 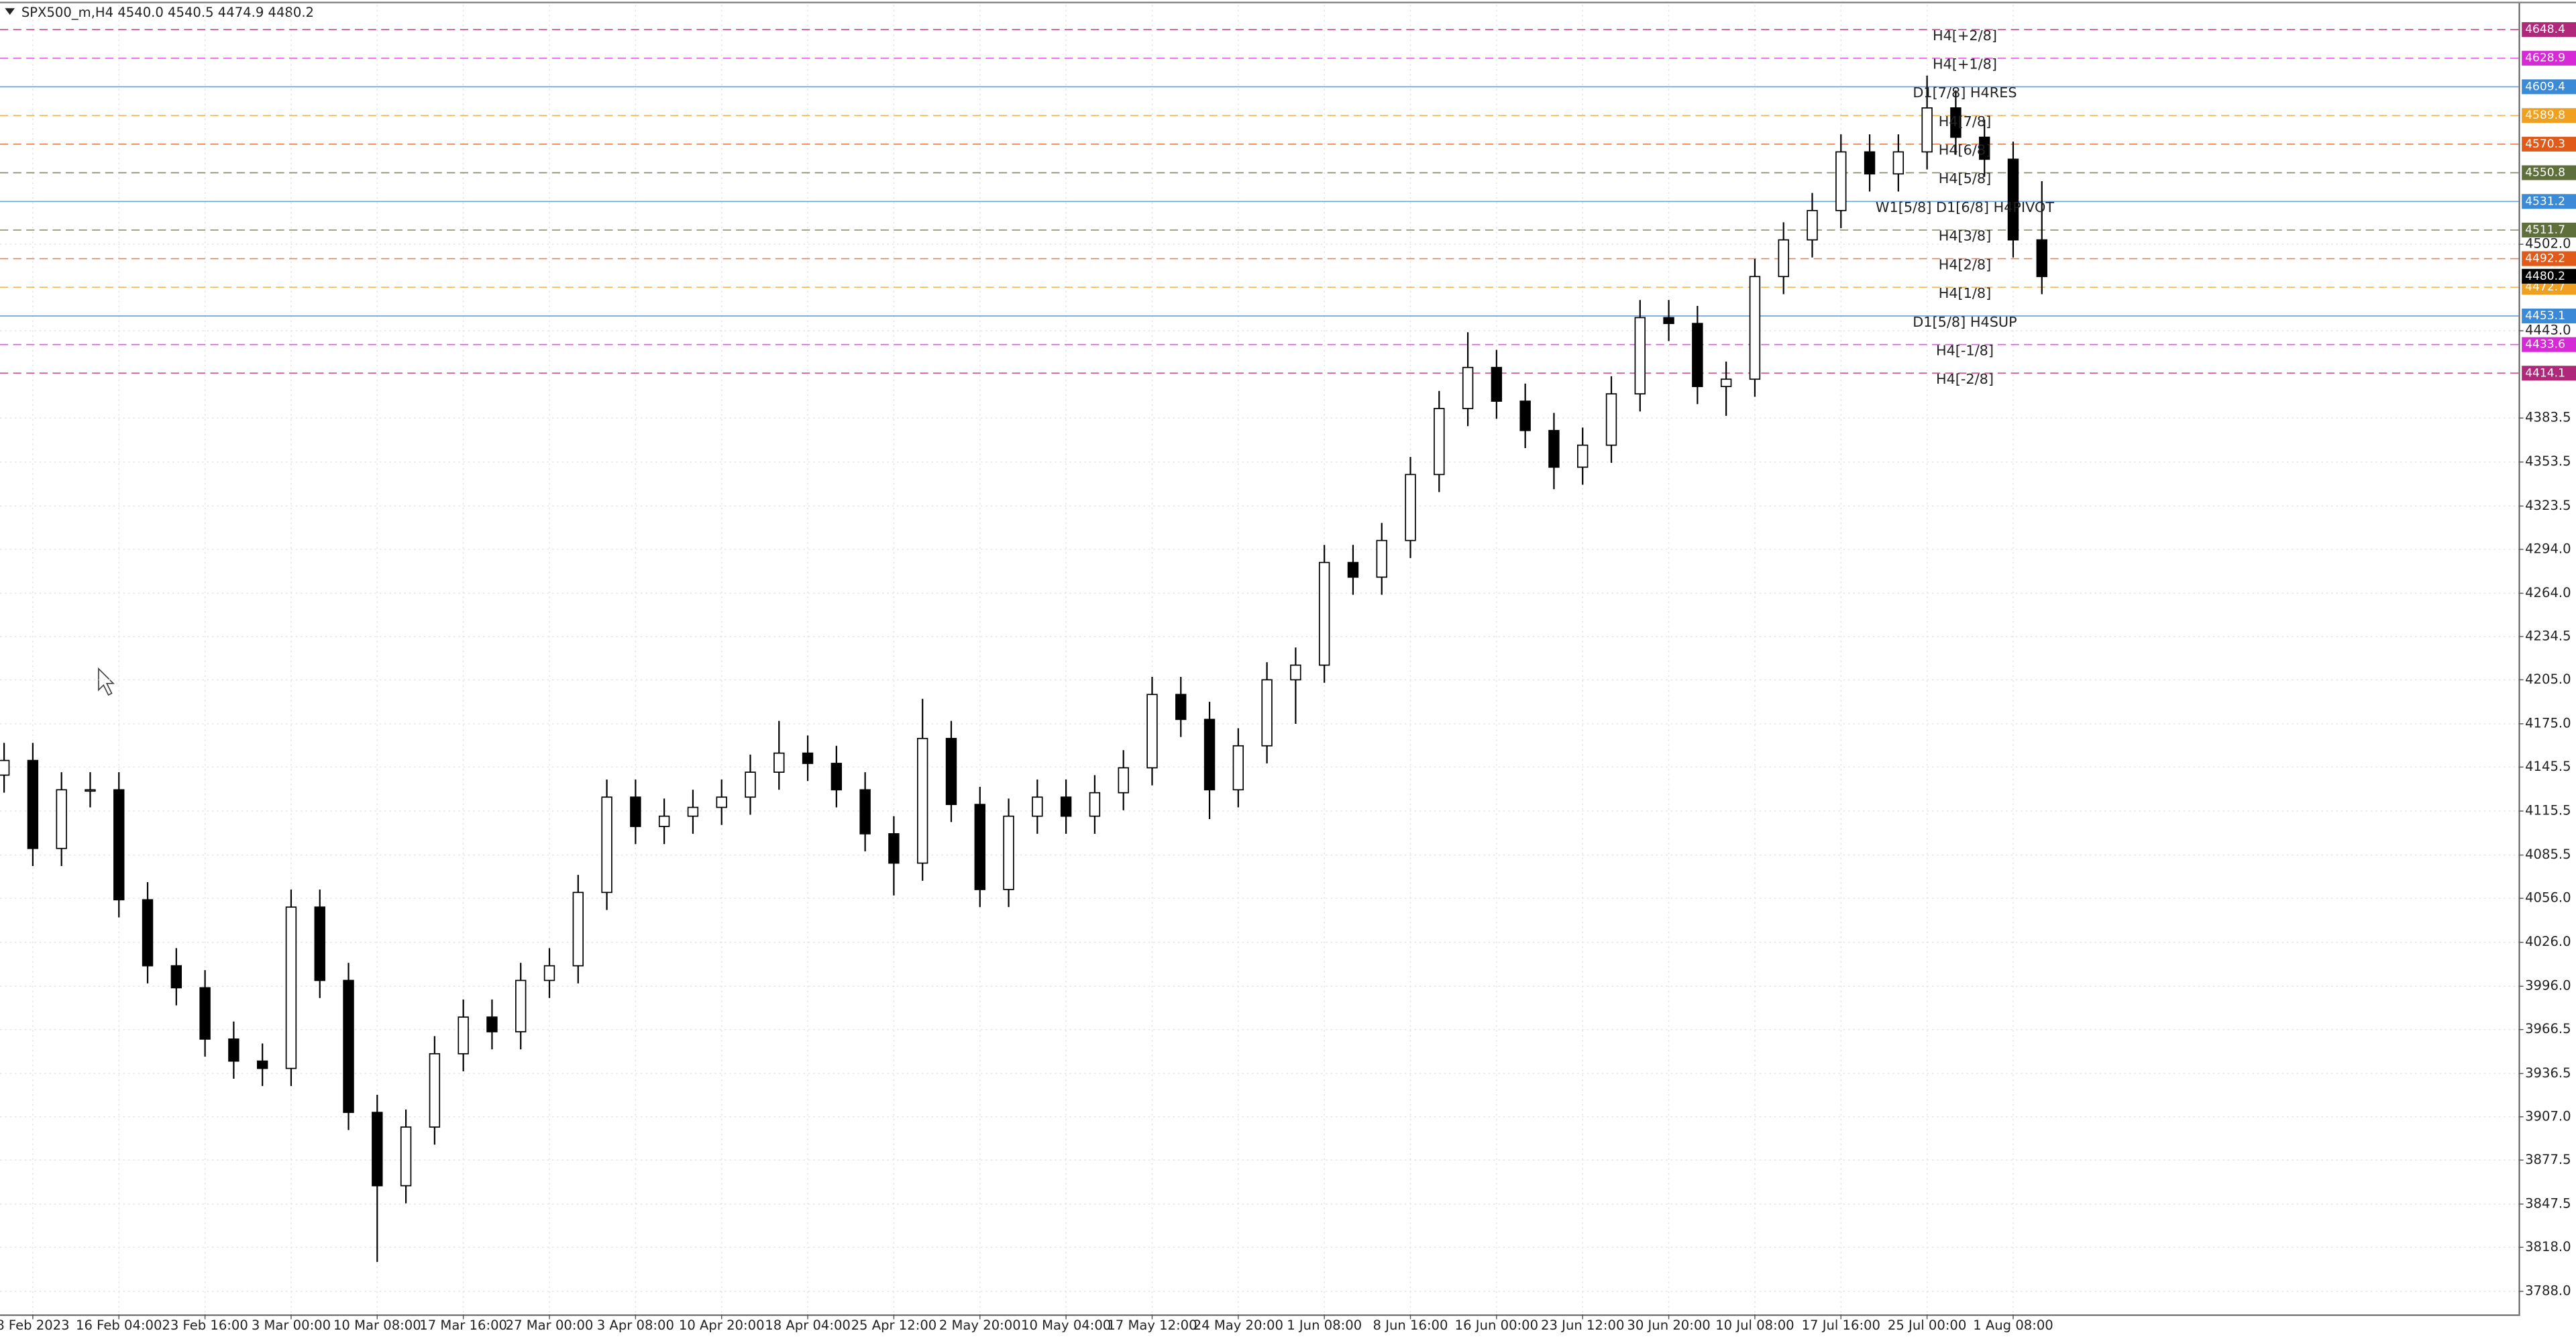 I want to click on chart-header: SPX500_m,H4 4540.0 4540.5 4474.9 4480.2, so click(x=167, y=12).